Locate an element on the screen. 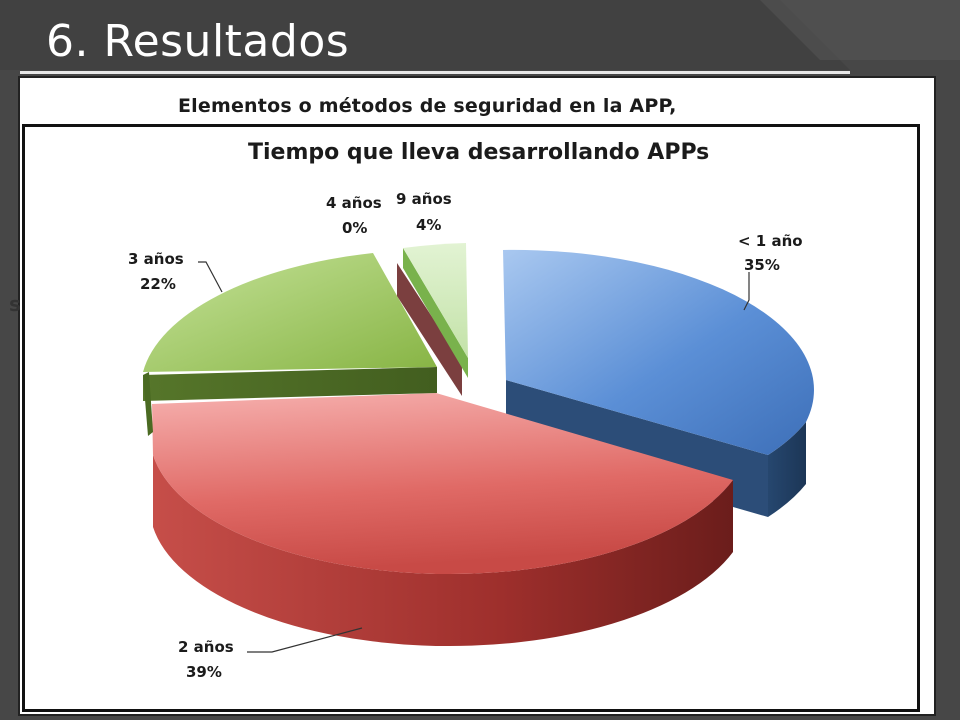  slice-value-lt-1-year: 35% is located at coordinates (762, 265).